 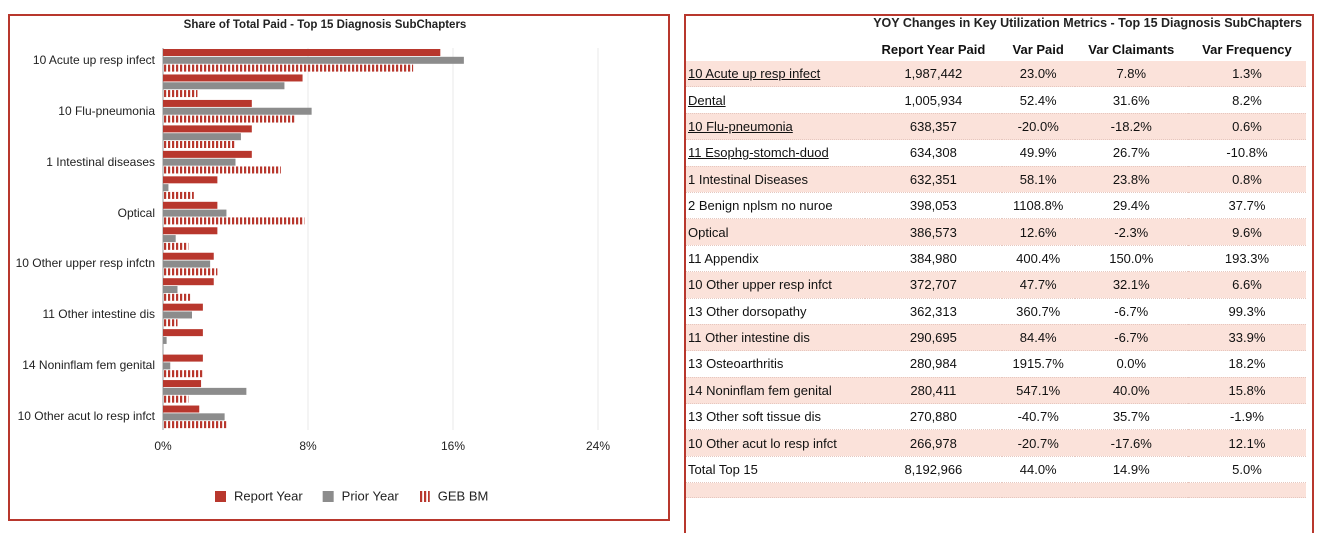 I want to click on table-cell: 6.6%, so click(x=1246, y=285).